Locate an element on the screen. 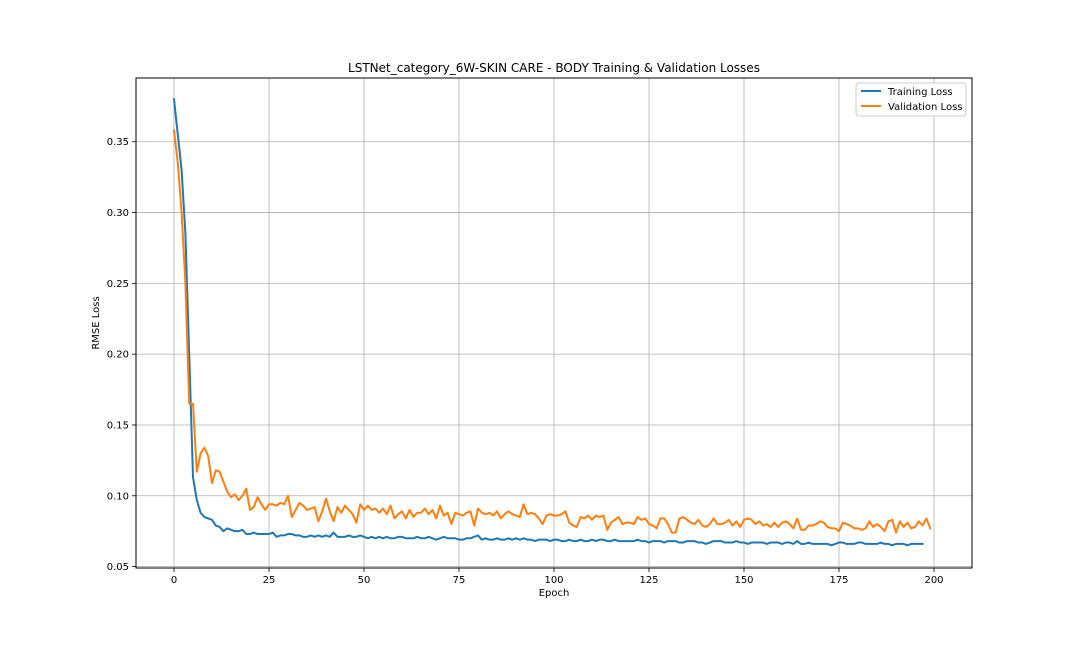 This screenshot has width=1080, height=648. legend-box is located at coordinates (911, 99).